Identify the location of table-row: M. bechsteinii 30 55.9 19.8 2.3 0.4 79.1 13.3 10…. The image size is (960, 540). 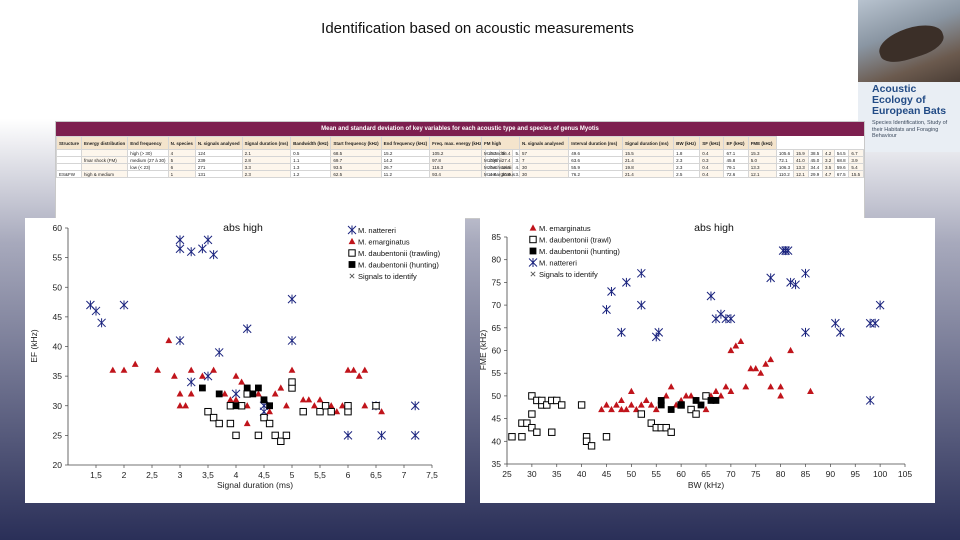
(672, 167).